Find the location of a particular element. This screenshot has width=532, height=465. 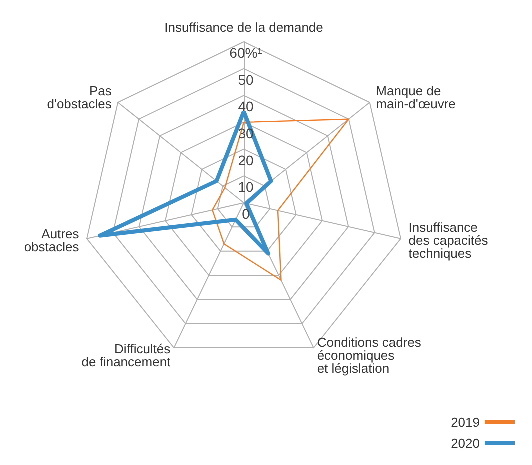

spoke-label: Insuffisance des capacités techniques is located at coordinates (448, 241).